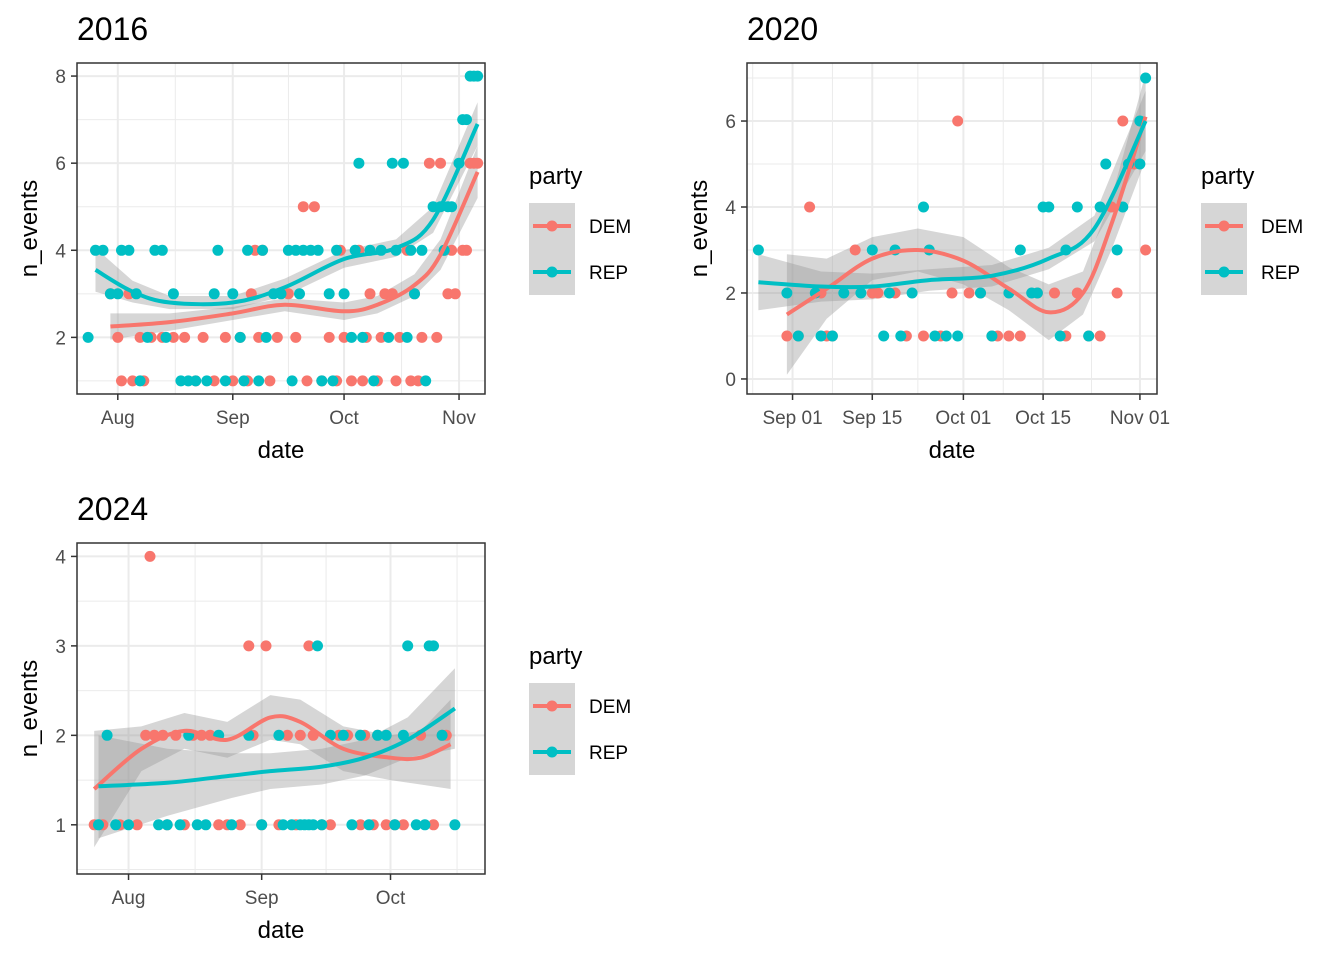 The image size is (1344, 960). What do you see at coordinates (60, 338) in the screenshot?
I see `y-tick-label: 2` at bounding box center [60, 338].